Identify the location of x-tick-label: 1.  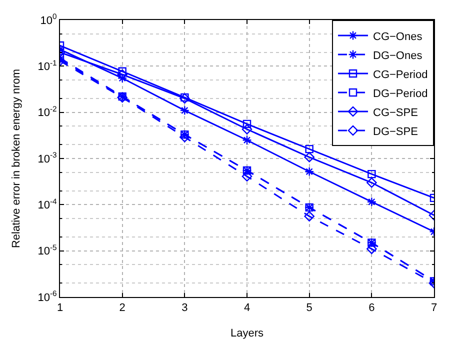
(60, 308).